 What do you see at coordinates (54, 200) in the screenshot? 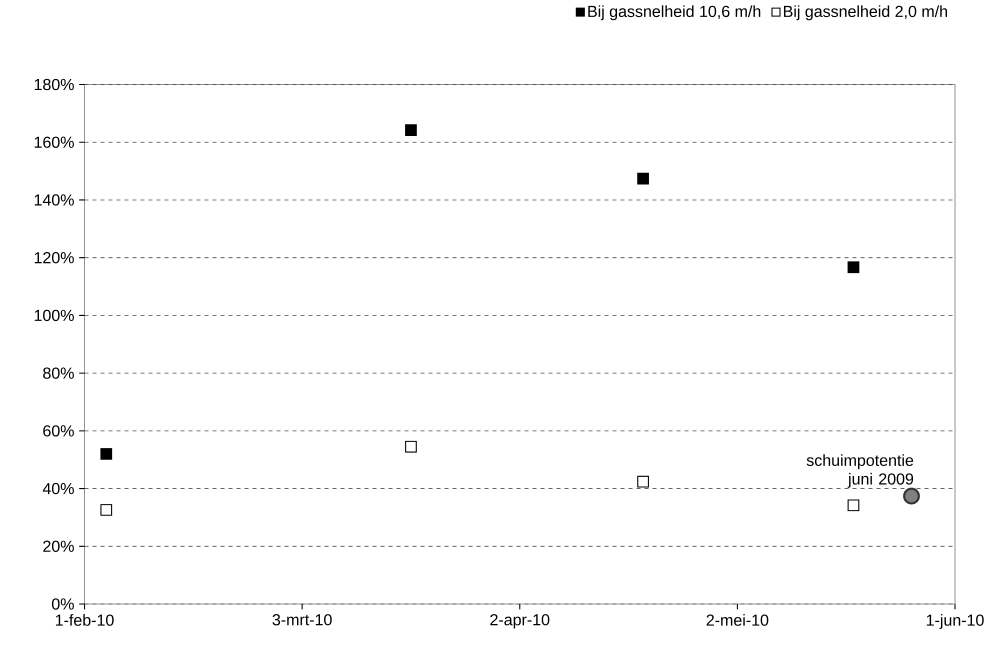
I see `y-tick-label: 140%` at bounding box center [54, 200].